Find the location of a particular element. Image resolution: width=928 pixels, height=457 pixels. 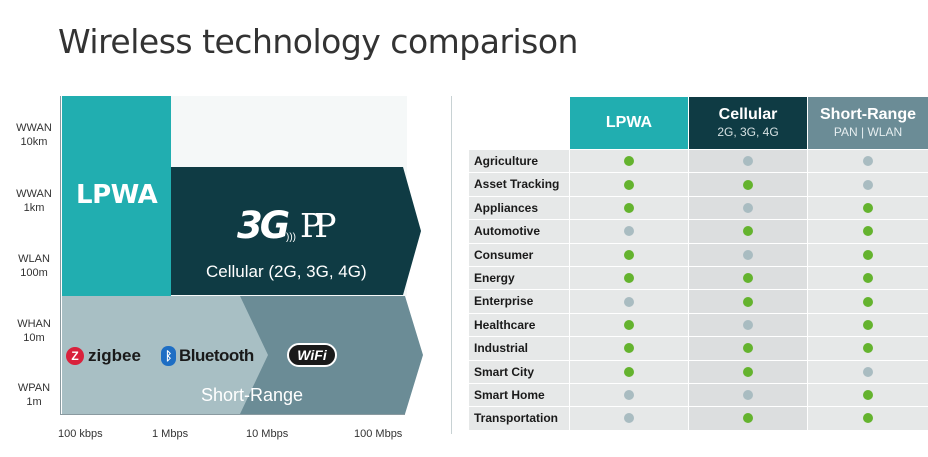

table-row: Agriculture is located at coordinates (698, 162).